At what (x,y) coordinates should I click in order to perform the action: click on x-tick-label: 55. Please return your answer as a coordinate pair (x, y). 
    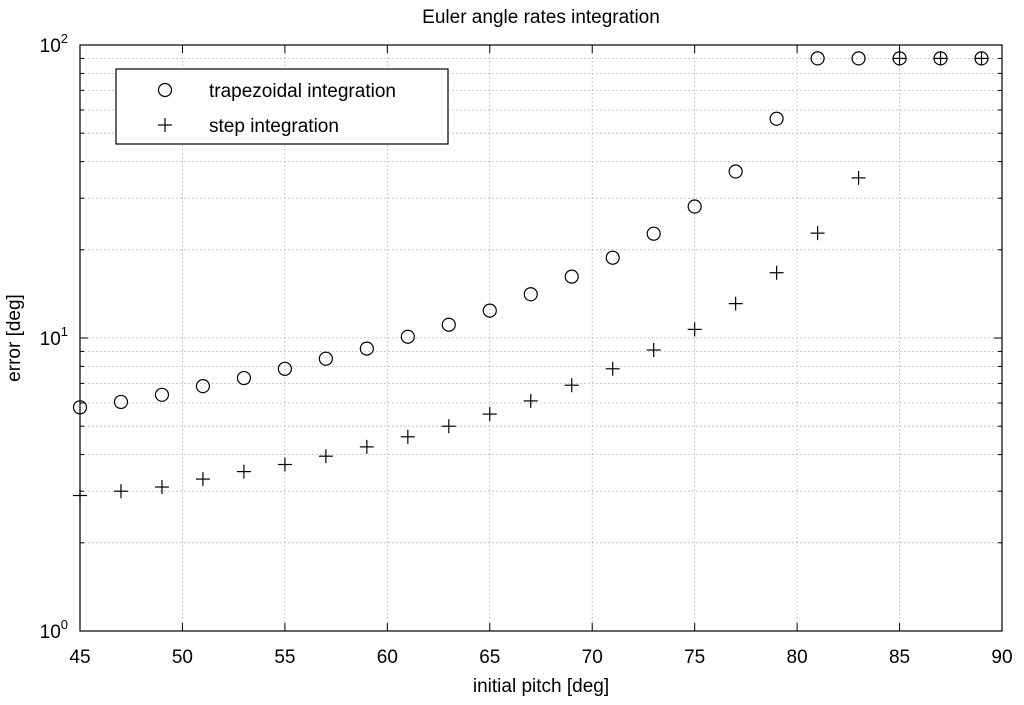
    Looking at the image, I should click on (284, 657).